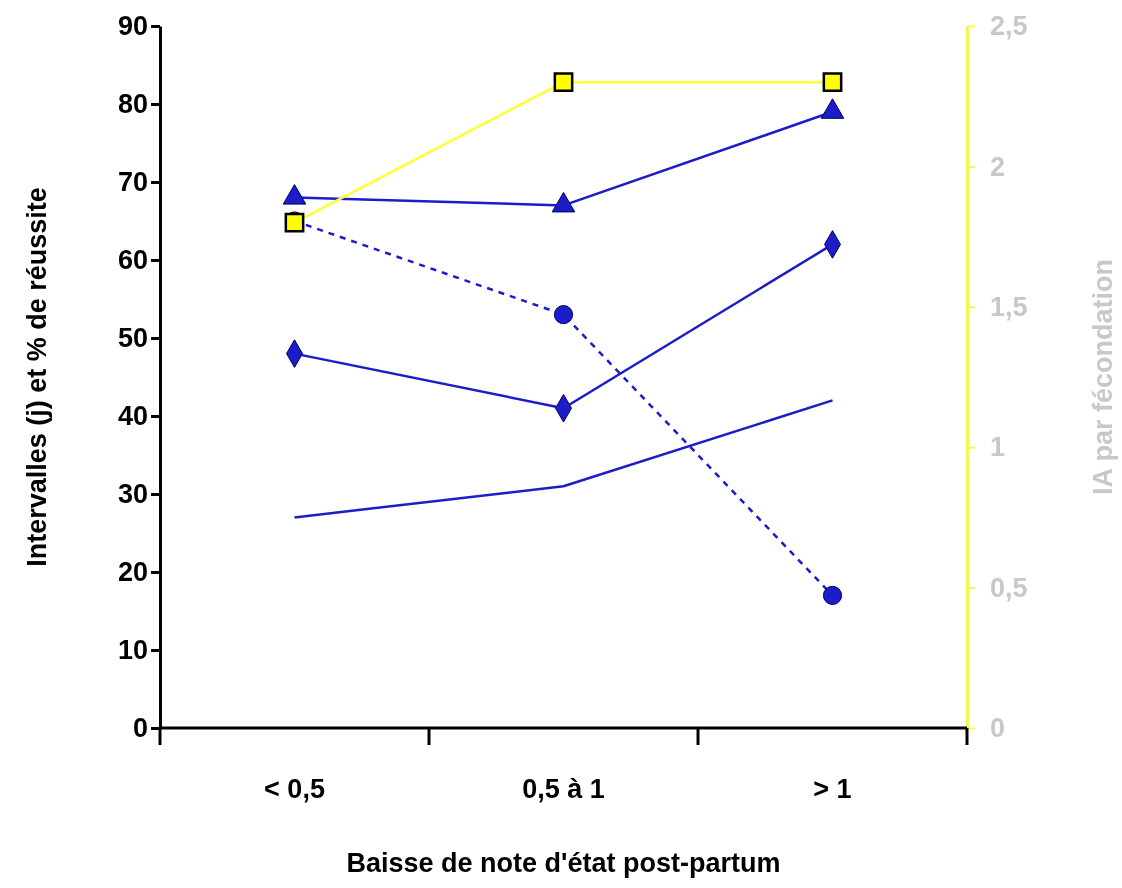 Image resolution: width=1122 pixels, height=888 pixels. Describe the element at coordinates (132, 26) in the screenshot. I see `y-tick-label: 90` at that location.